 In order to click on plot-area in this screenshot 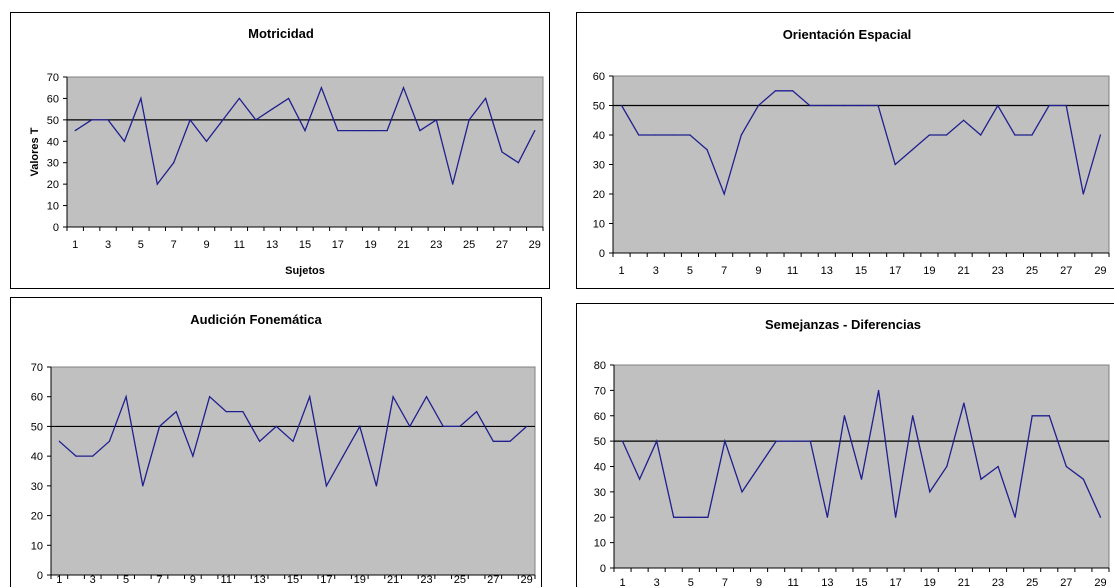, I will do `click(861, 164)`.